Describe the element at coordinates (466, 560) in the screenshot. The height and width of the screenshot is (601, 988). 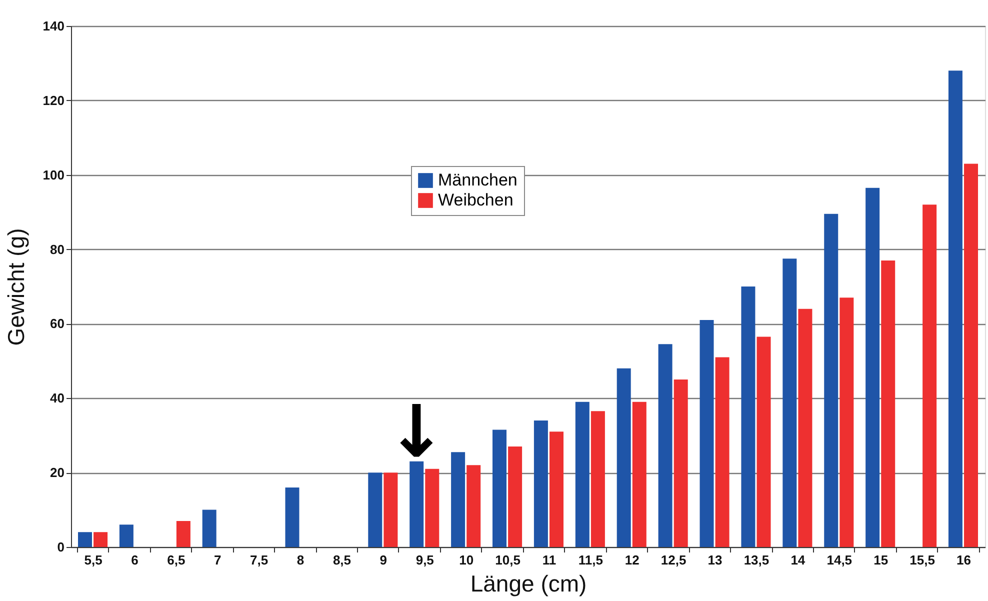
I see `x-tick-label: 10` at that location.